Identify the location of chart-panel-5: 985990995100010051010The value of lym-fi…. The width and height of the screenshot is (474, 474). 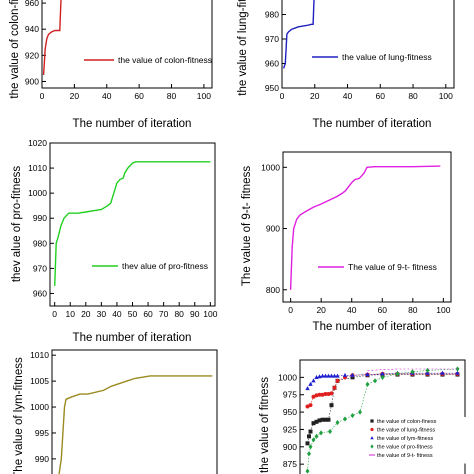
(115, 411).